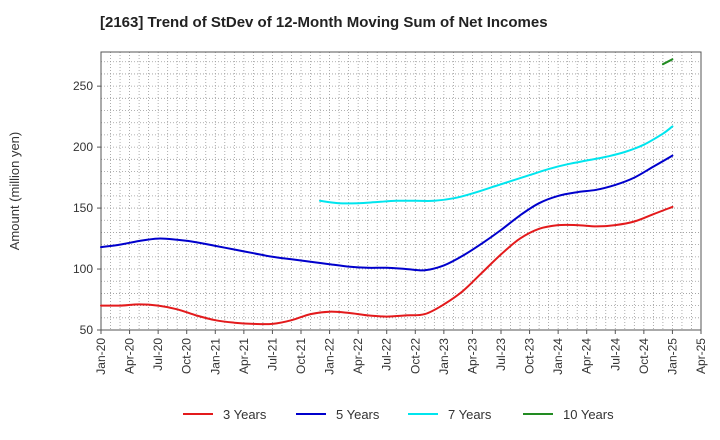 Image resolution: width=720 pixels, height=440 pixels. What do you see at coordinates (215, 356) in the screenshot?
I see `x-tick-label: Jan-21` at bounding box center [215, 356].